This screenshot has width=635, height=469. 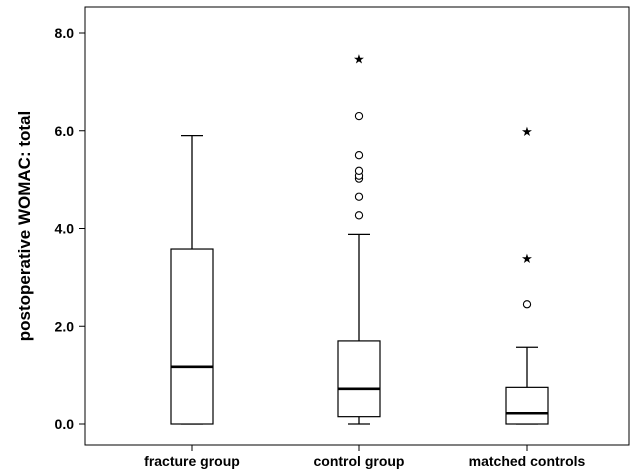 What do you see at coordinates (527, 461) in the screenshot?
I see `x-category-label: matched controls` at bounding box center [527, 461].